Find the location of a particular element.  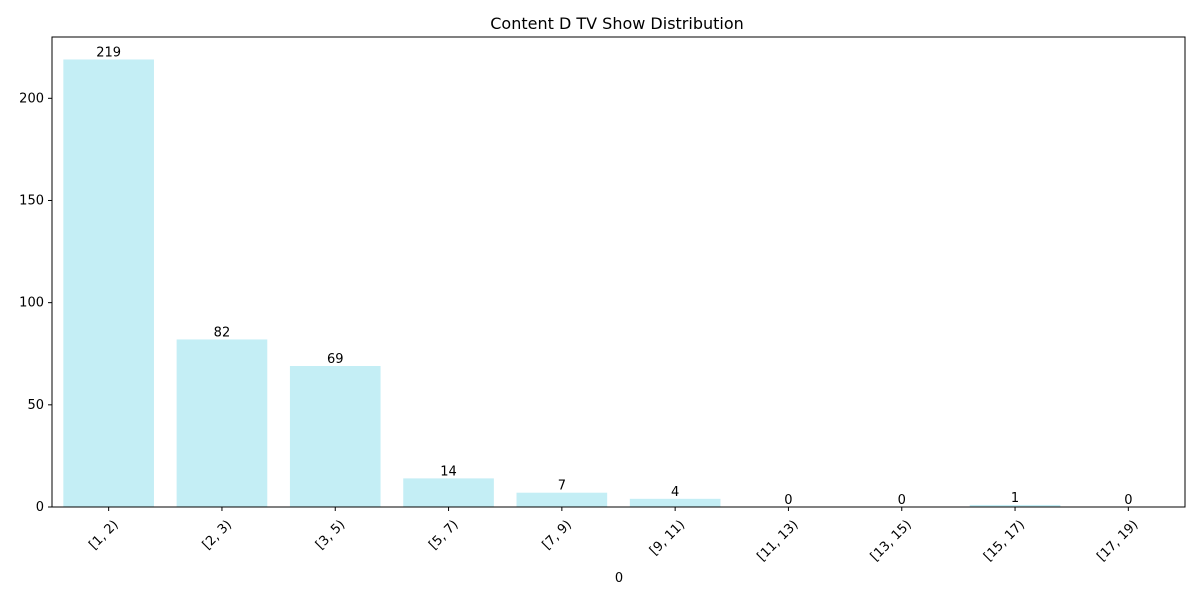

x-tick-label: [5, 7) is located at coordinates (443, 534).